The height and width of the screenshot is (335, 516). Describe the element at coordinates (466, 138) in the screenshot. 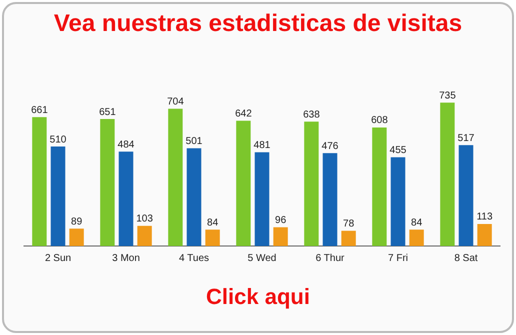

I see `data-label: 517` at that location.